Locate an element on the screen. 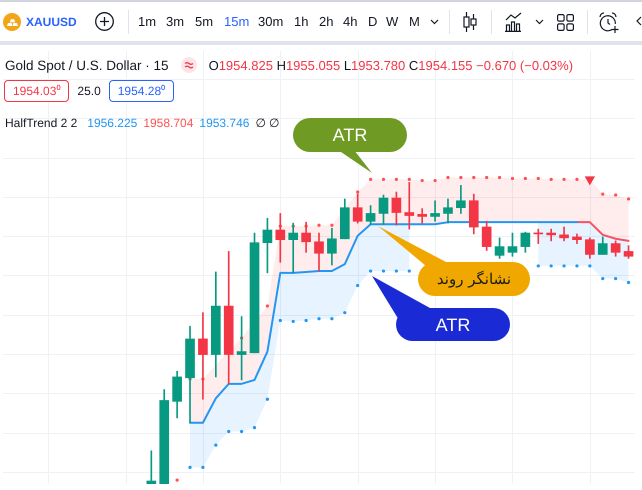 The image size is (642, 490). text: D is located at coordinates (373, 22).